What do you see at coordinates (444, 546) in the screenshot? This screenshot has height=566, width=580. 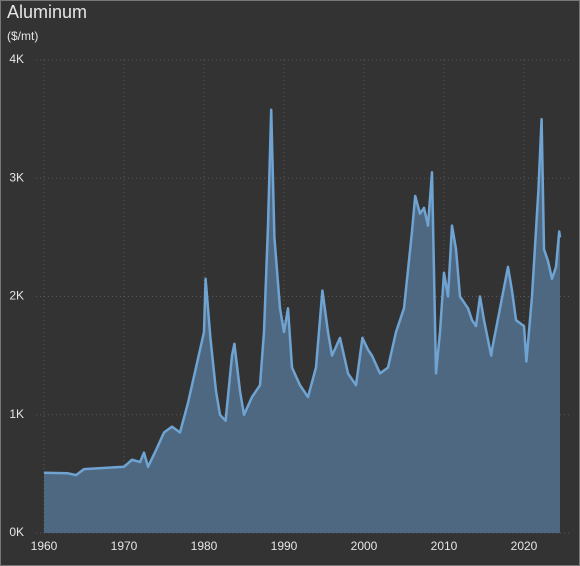 I see `x-tick-label: 2010` at bounding box center [444, 546].